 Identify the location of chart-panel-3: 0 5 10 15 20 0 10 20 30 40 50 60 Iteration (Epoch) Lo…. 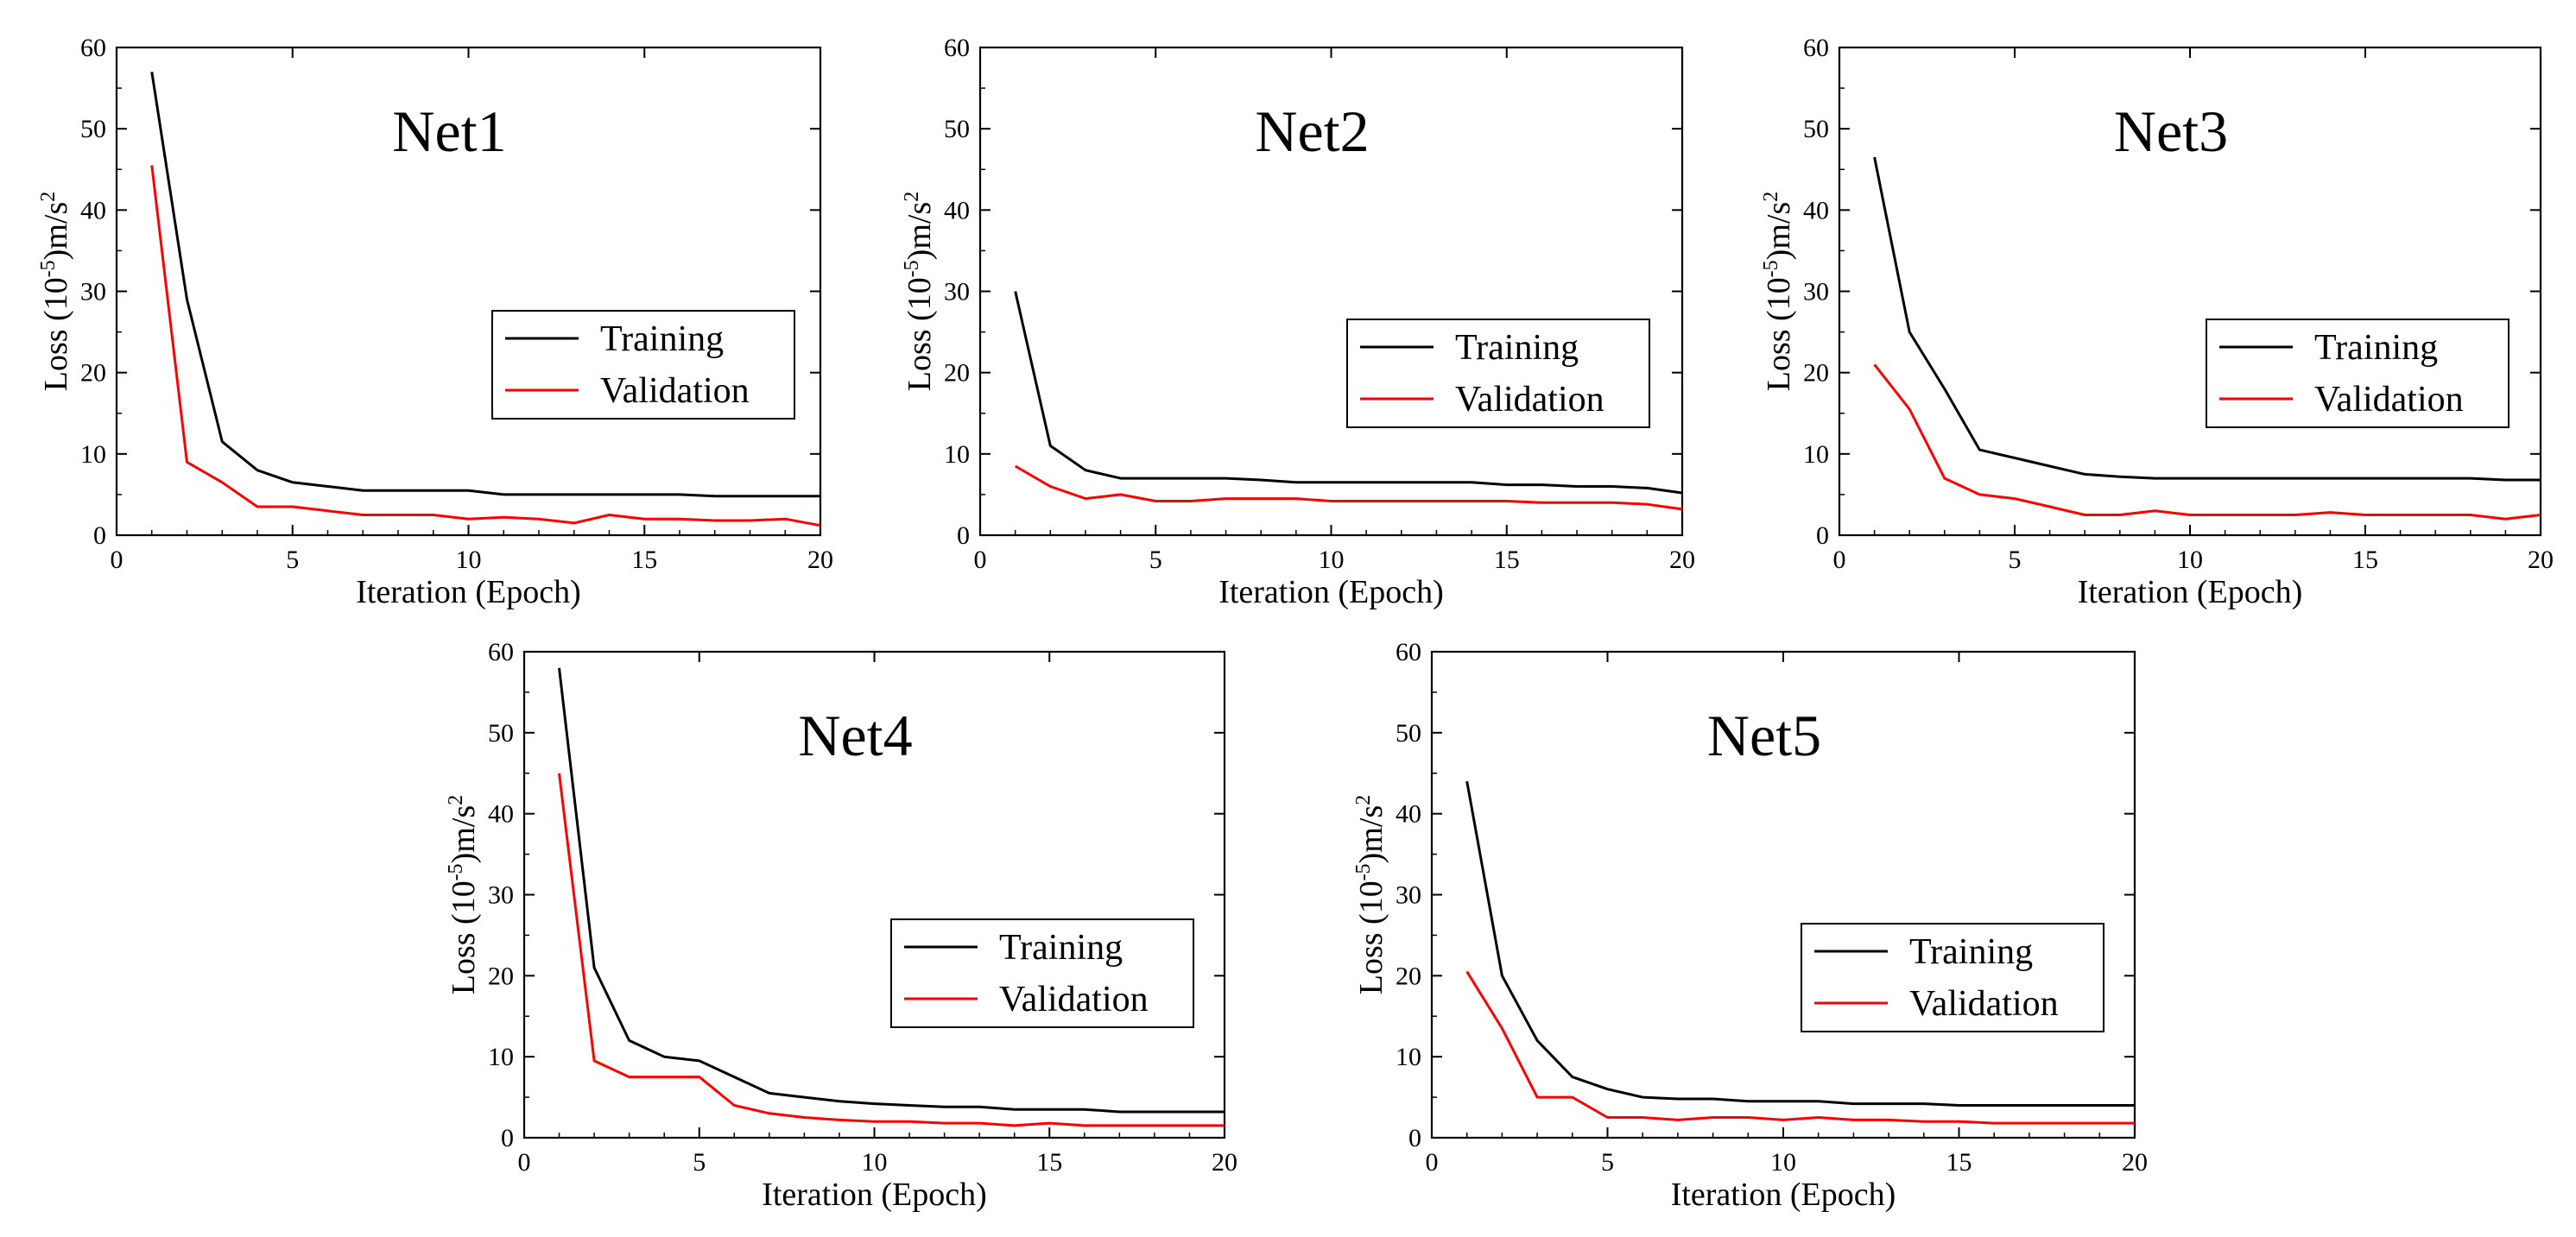
(2157, 322).